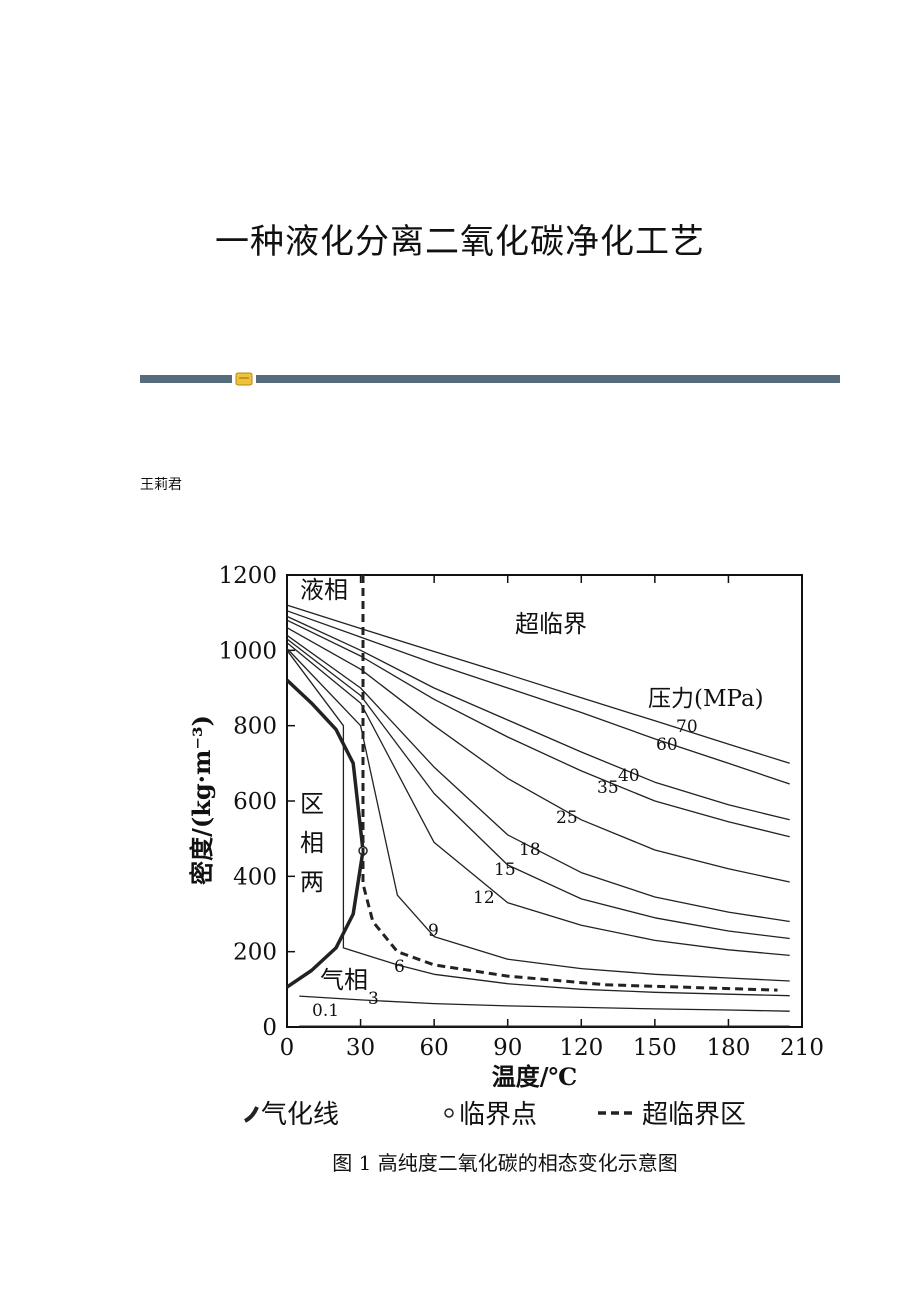  Describe the element at coordinates (504, 1163) in the screenshot. I see `caption: 图 1 高纯度二氧化碳的相态变化示意图` at that location.